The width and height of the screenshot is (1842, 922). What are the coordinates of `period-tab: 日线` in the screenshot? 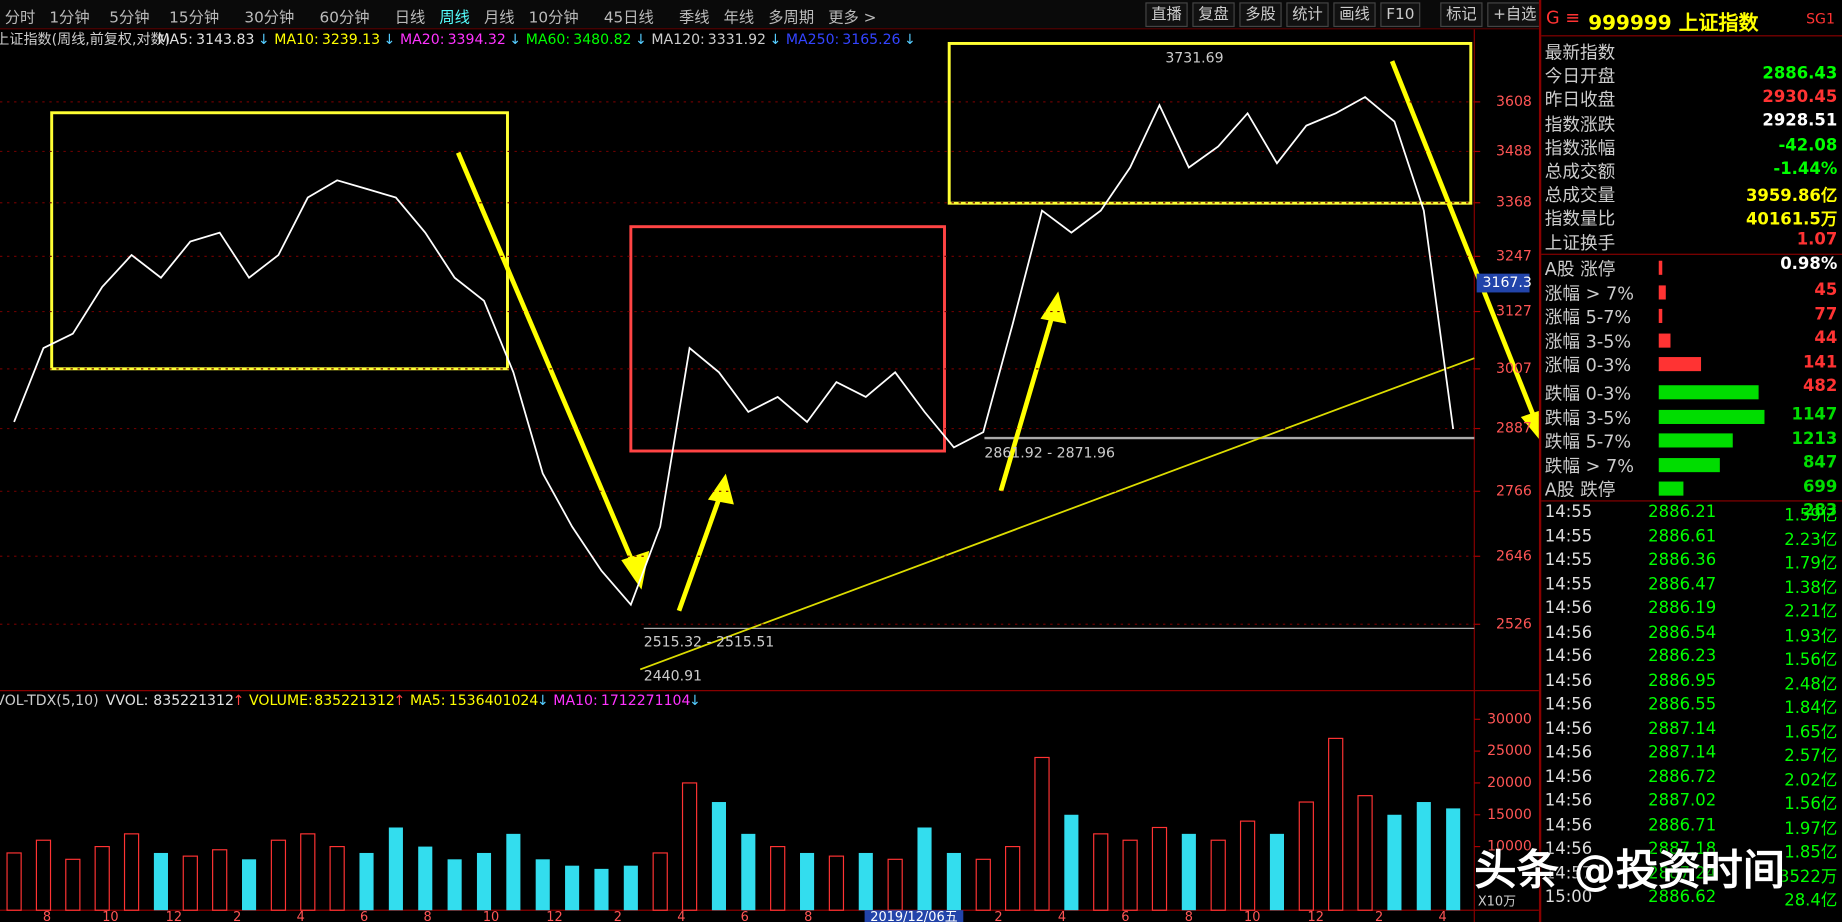 It's located at (410, 18).